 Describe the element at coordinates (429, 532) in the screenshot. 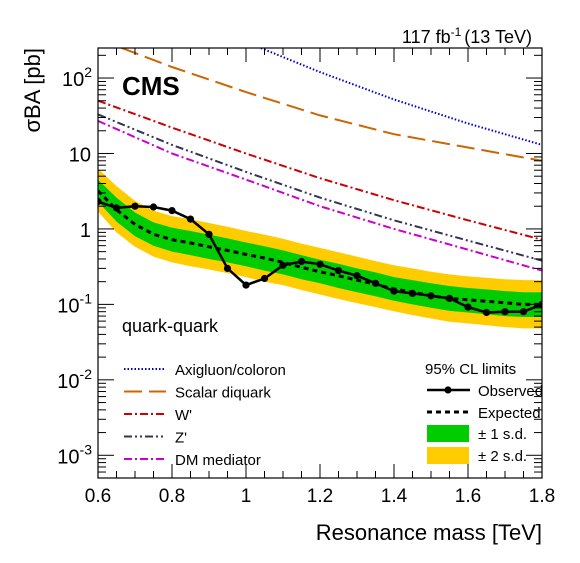

I see `x-axis-title: Resonance mass [TeV]` at that location.